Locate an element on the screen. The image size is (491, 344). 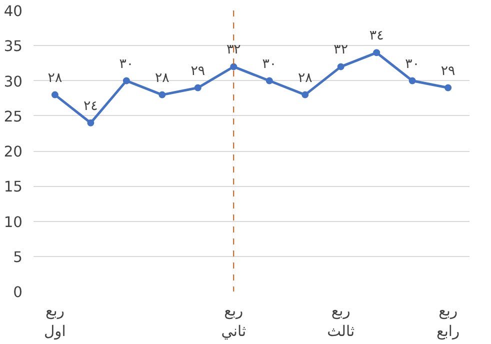
x-tick-label: ربع اول is located at coordinates (55, 321).